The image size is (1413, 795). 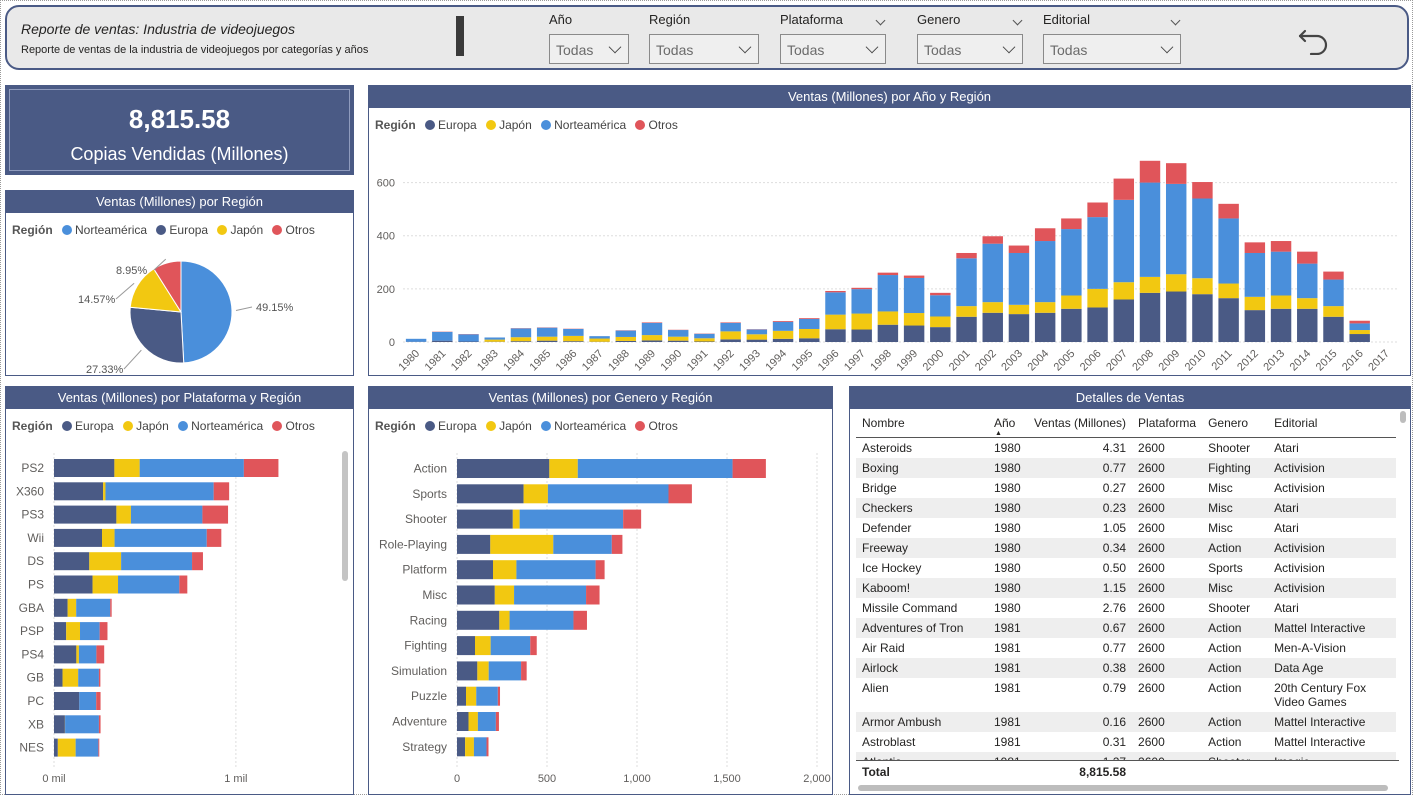 What do you see at coordinates (1126, 447) in the screenshot?
I see `table-row: Asteroids 1980 4.31 2600 Shooter Atari` at bounding box center [1126, 447].